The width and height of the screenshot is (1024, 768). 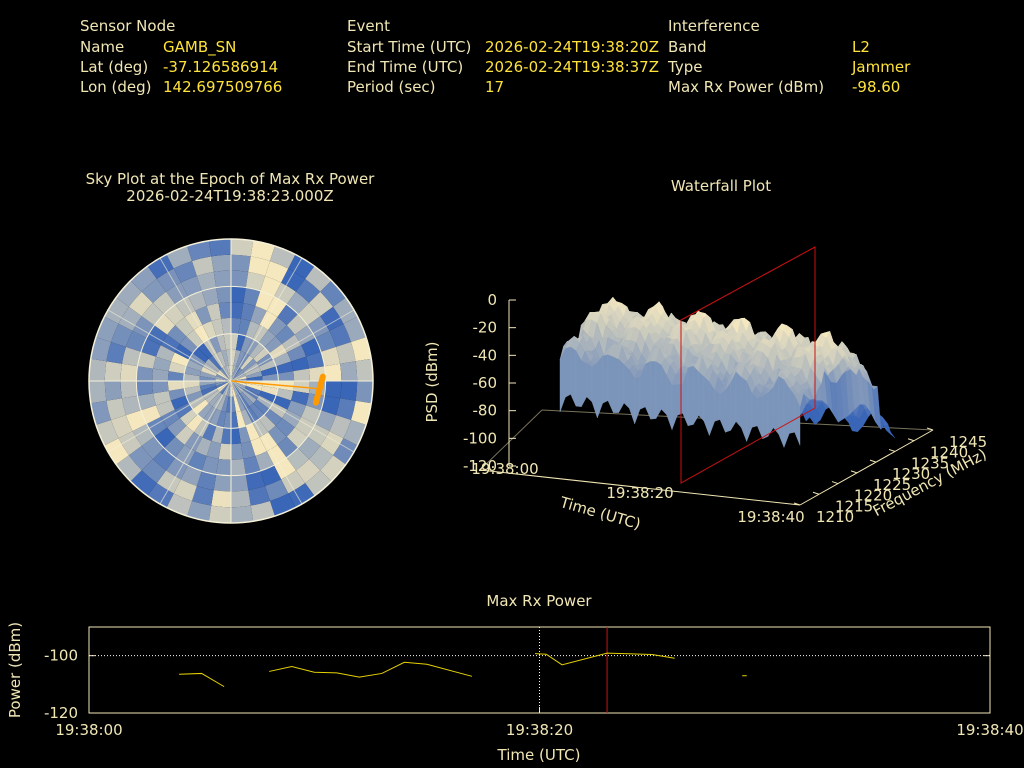 What do you see at coordinates (15, 670) in the screenshot?
I see `power-ylabel: Power (dBm)` at bounding box center [15, 670].